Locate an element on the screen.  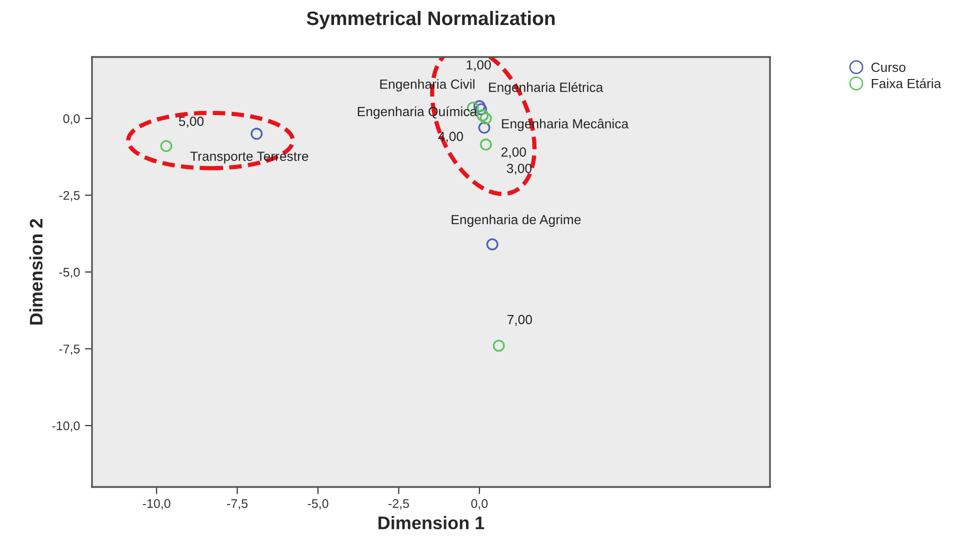
annotation: 3,00 is located at coordinates (519, 169).